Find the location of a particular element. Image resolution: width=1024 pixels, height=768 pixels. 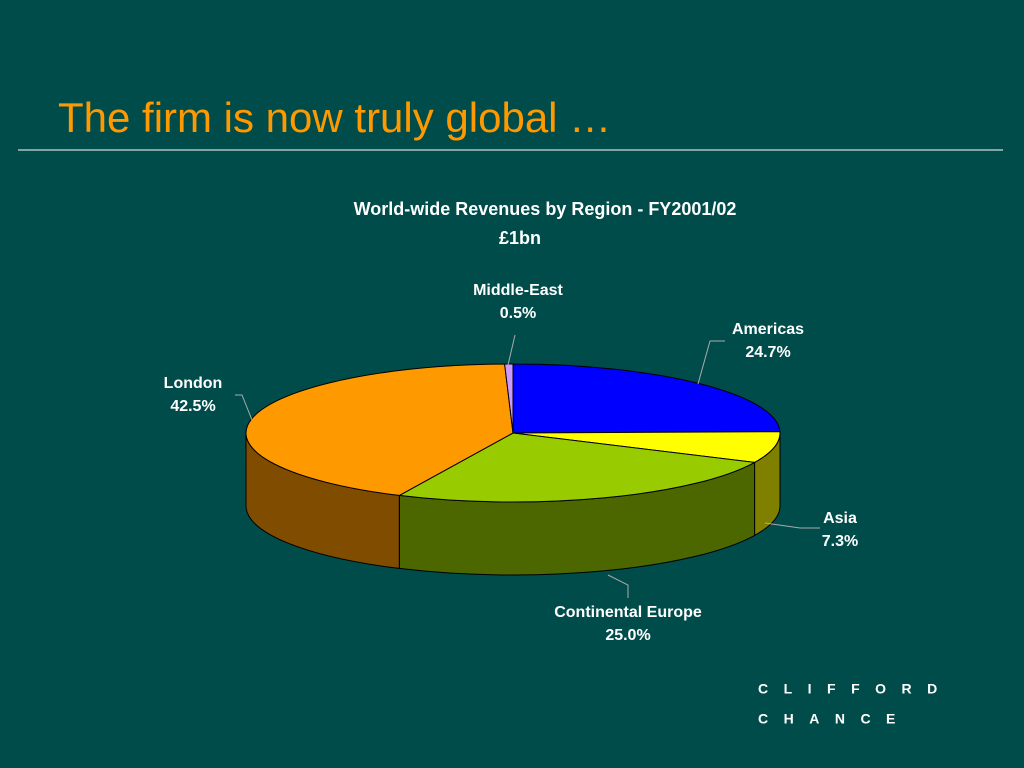

slice-value-label: 25.0% is located at coordinates (627, 635).